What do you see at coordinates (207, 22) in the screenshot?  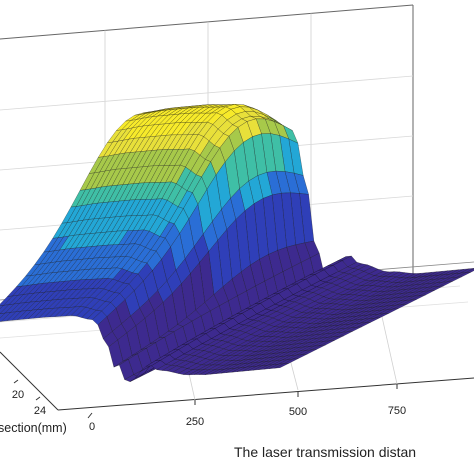 I see `back-wall-top-edge` at bounding box center [207, 22].